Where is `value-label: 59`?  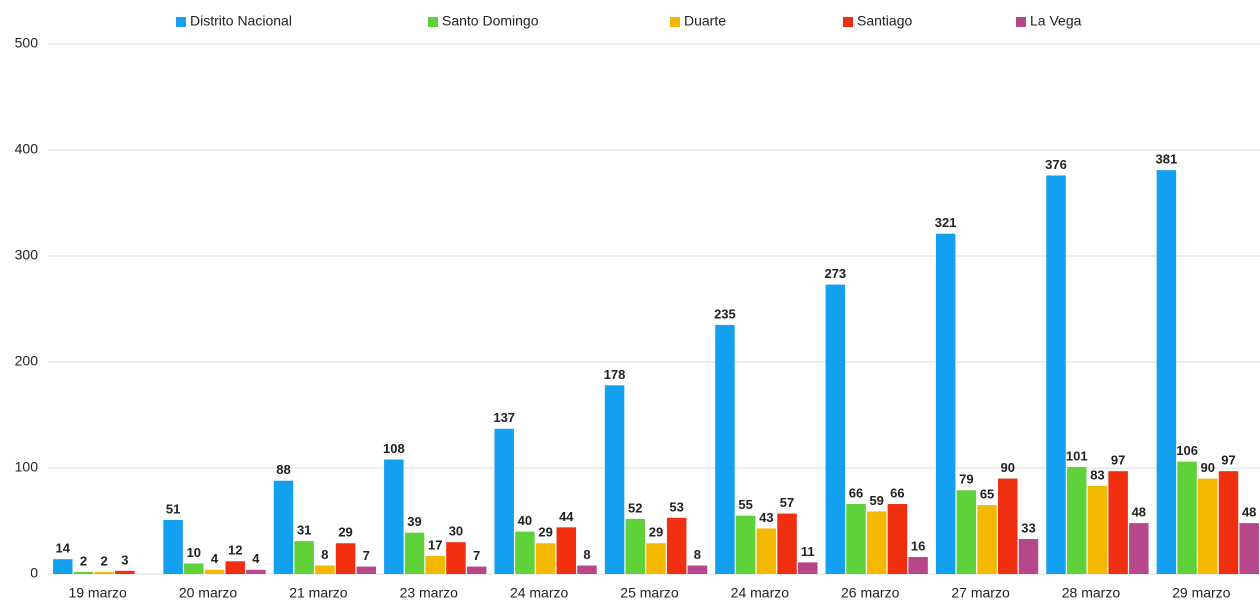 value-label: 59 is located at coordinates (876, 500).